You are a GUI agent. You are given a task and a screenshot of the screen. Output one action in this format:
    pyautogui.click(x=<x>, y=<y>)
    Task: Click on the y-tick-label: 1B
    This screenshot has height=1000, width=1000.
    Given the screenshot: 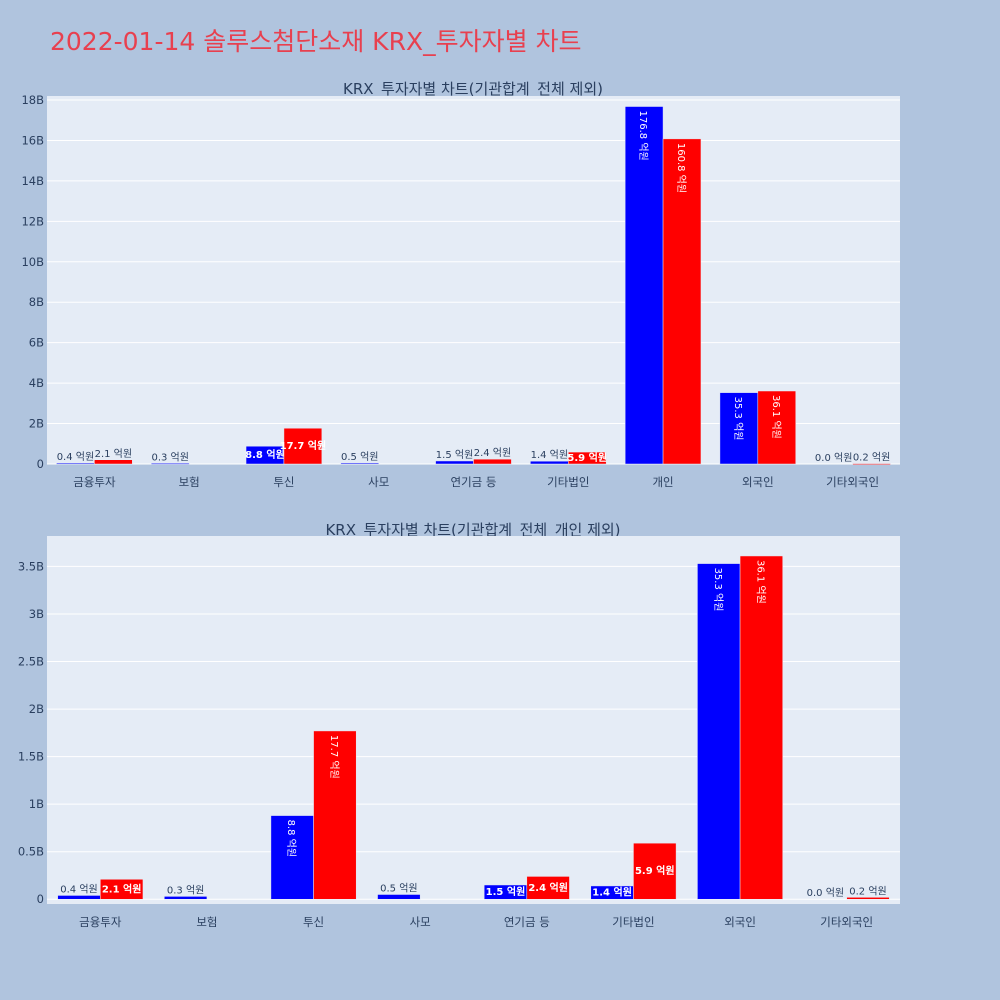 What is the action you would take?
    pyautogui.click(x=36, y=804)
    